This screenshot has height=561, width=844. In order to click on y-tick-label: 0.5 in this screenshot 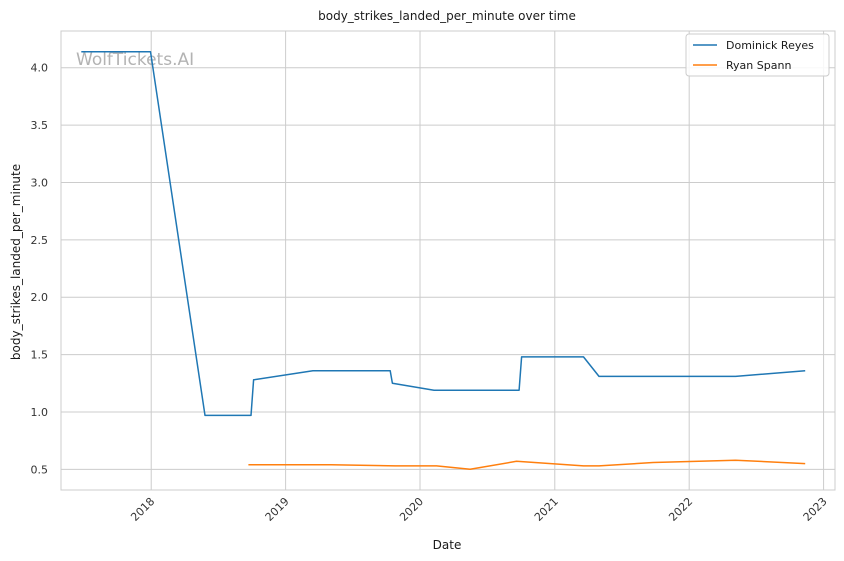, I will do `click(40, 469)`.